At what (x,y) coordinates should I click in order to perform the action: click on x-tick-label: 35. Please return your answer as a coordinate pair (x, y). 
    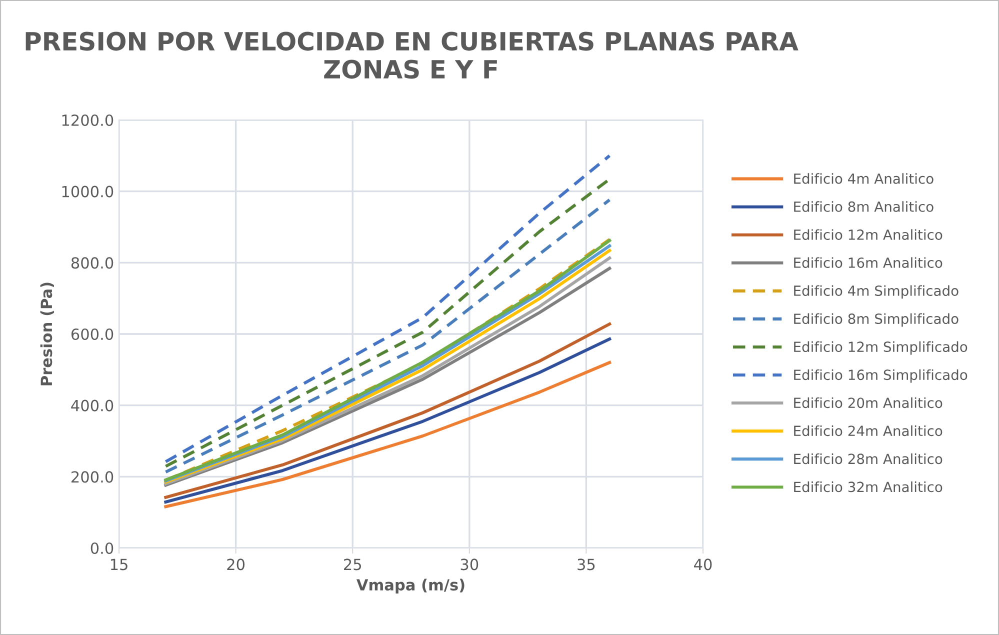
    Looking at the image, I should click on (586, 564).